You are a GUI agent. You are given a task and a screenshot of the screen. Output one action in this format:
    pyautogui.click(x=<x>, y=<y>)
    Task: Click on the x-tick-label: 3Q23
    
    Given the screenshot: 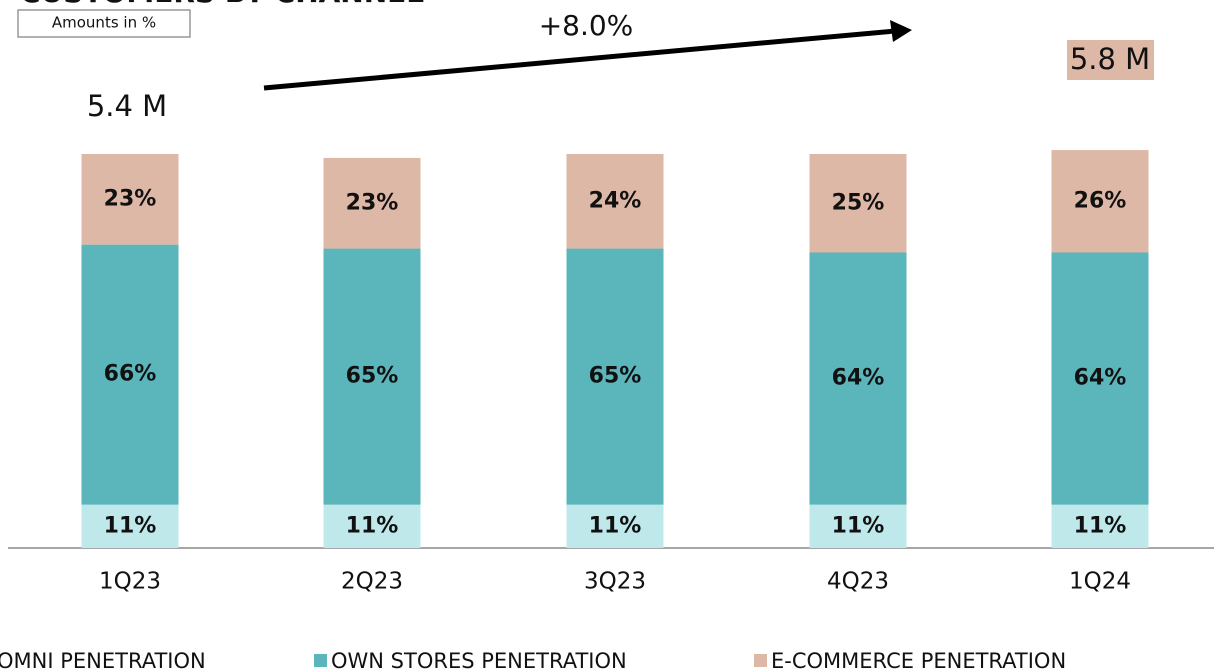 What is the action you would take?
    pyautogui.click(x=615, y=582)
    